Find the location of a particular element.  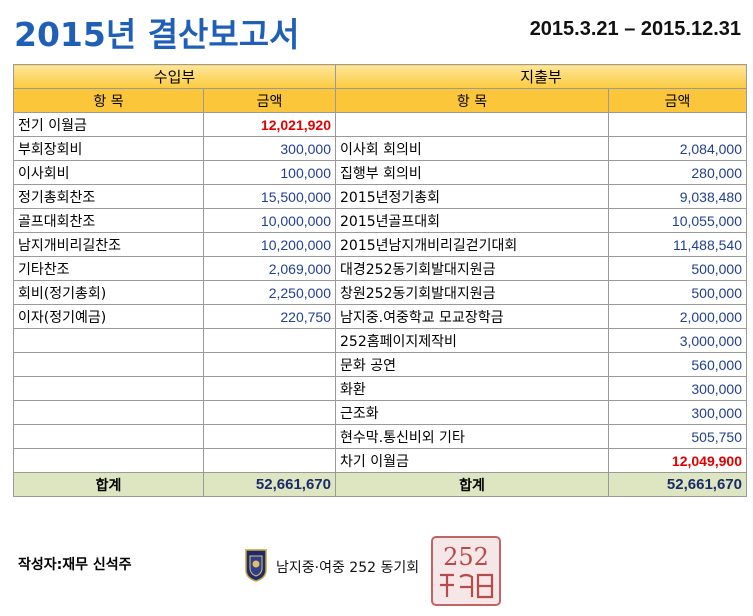

income-total-label: 합계 is located at coordinates (108, 484).